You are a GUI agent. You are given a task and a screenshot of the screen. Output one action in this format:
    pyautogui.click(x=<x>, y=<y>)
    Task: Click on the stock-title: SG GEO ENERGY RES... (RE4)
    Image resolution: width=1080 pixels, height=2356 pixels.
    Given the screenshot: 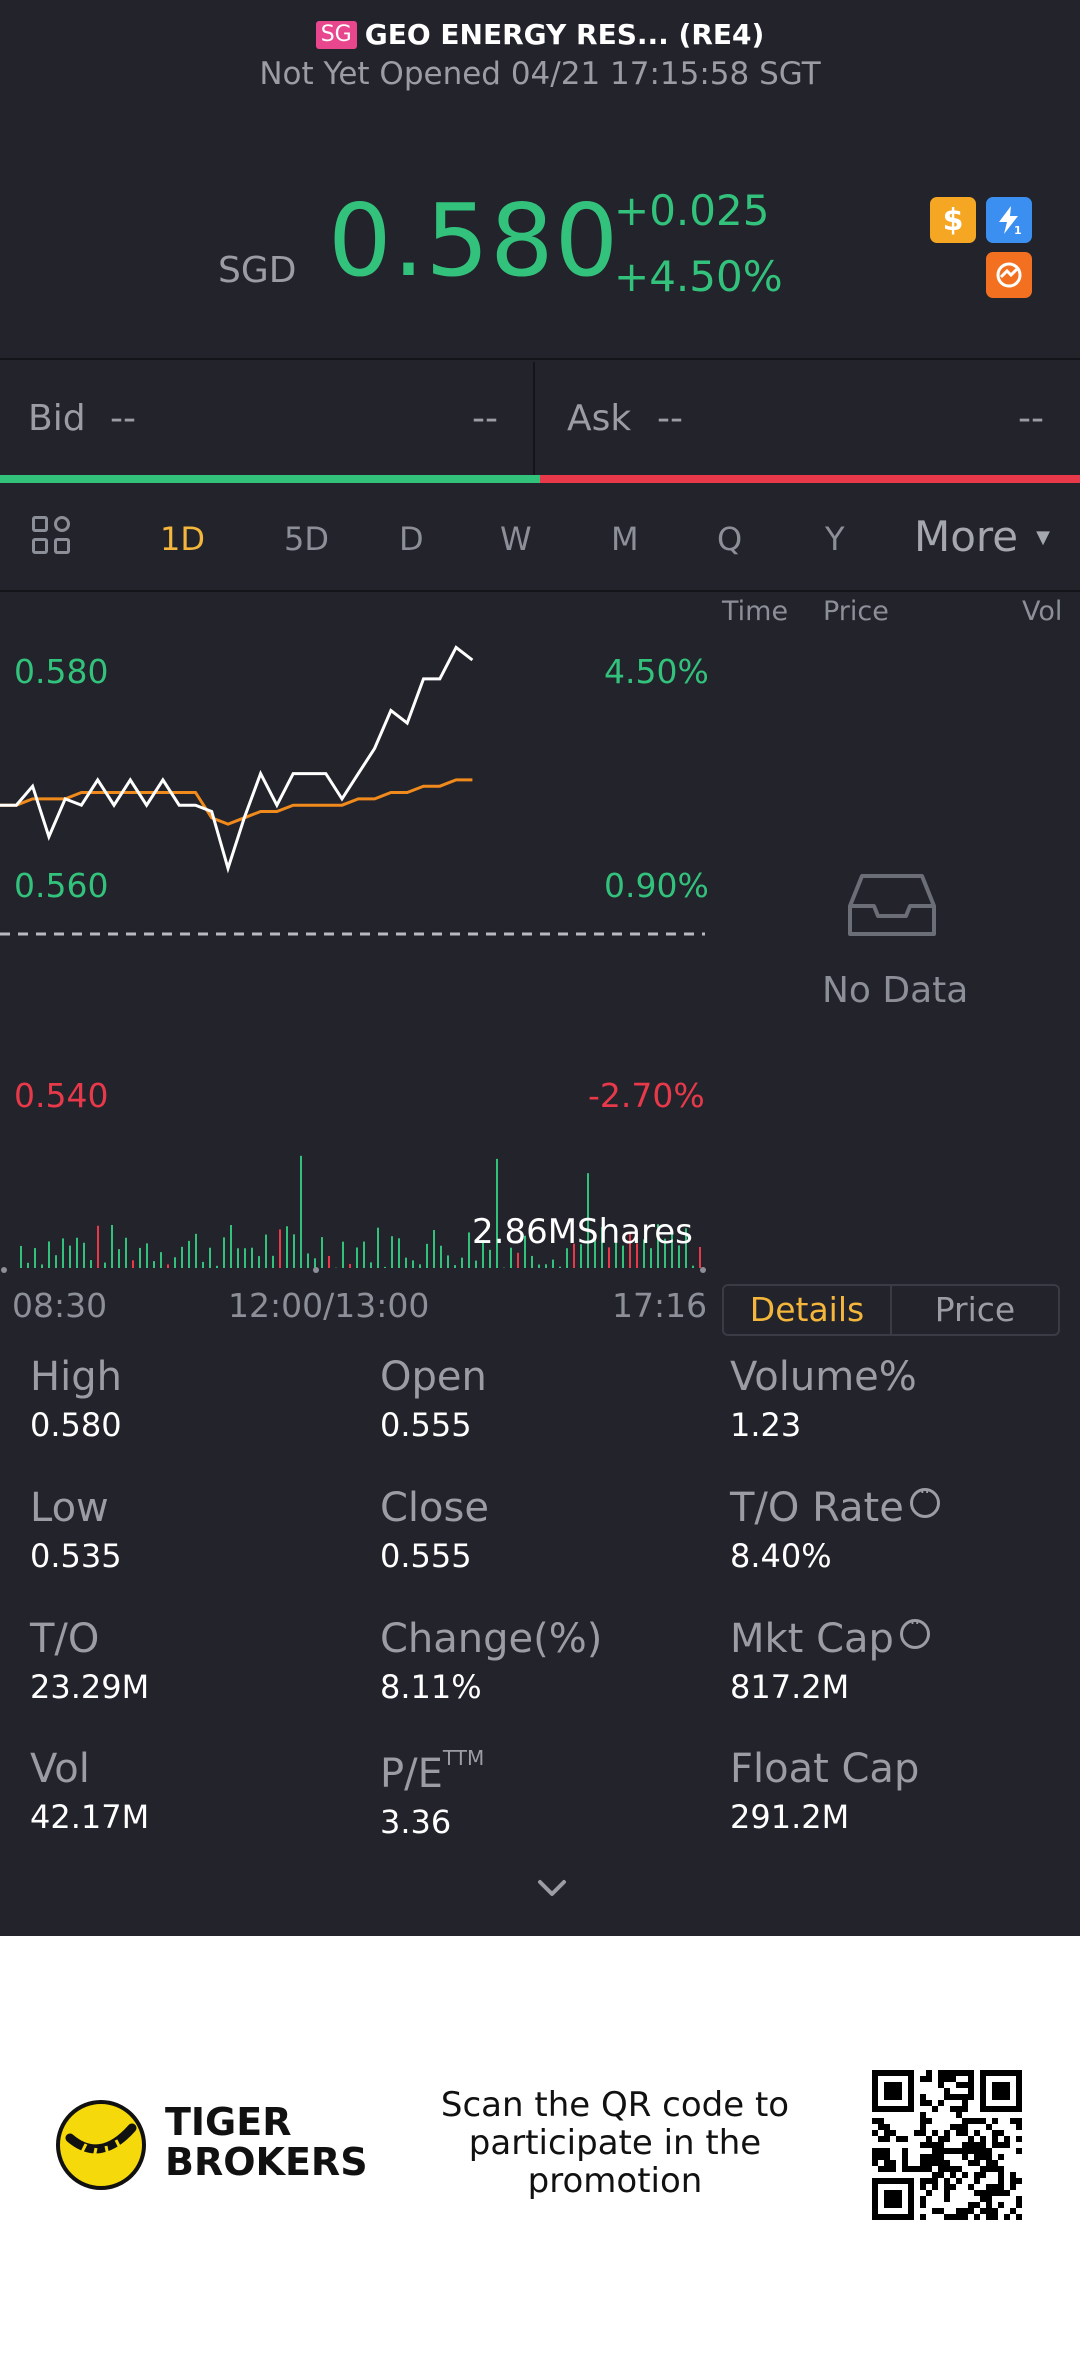 What is the action you would take?
    pyautogui.click(x=540, y=34)
    